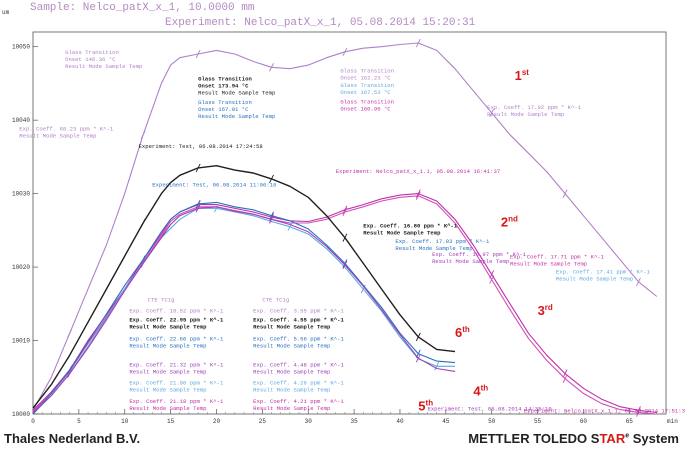 This screenshot has width=685, height=451. I want to click on x-tick-label: 65, so click(630, 421).